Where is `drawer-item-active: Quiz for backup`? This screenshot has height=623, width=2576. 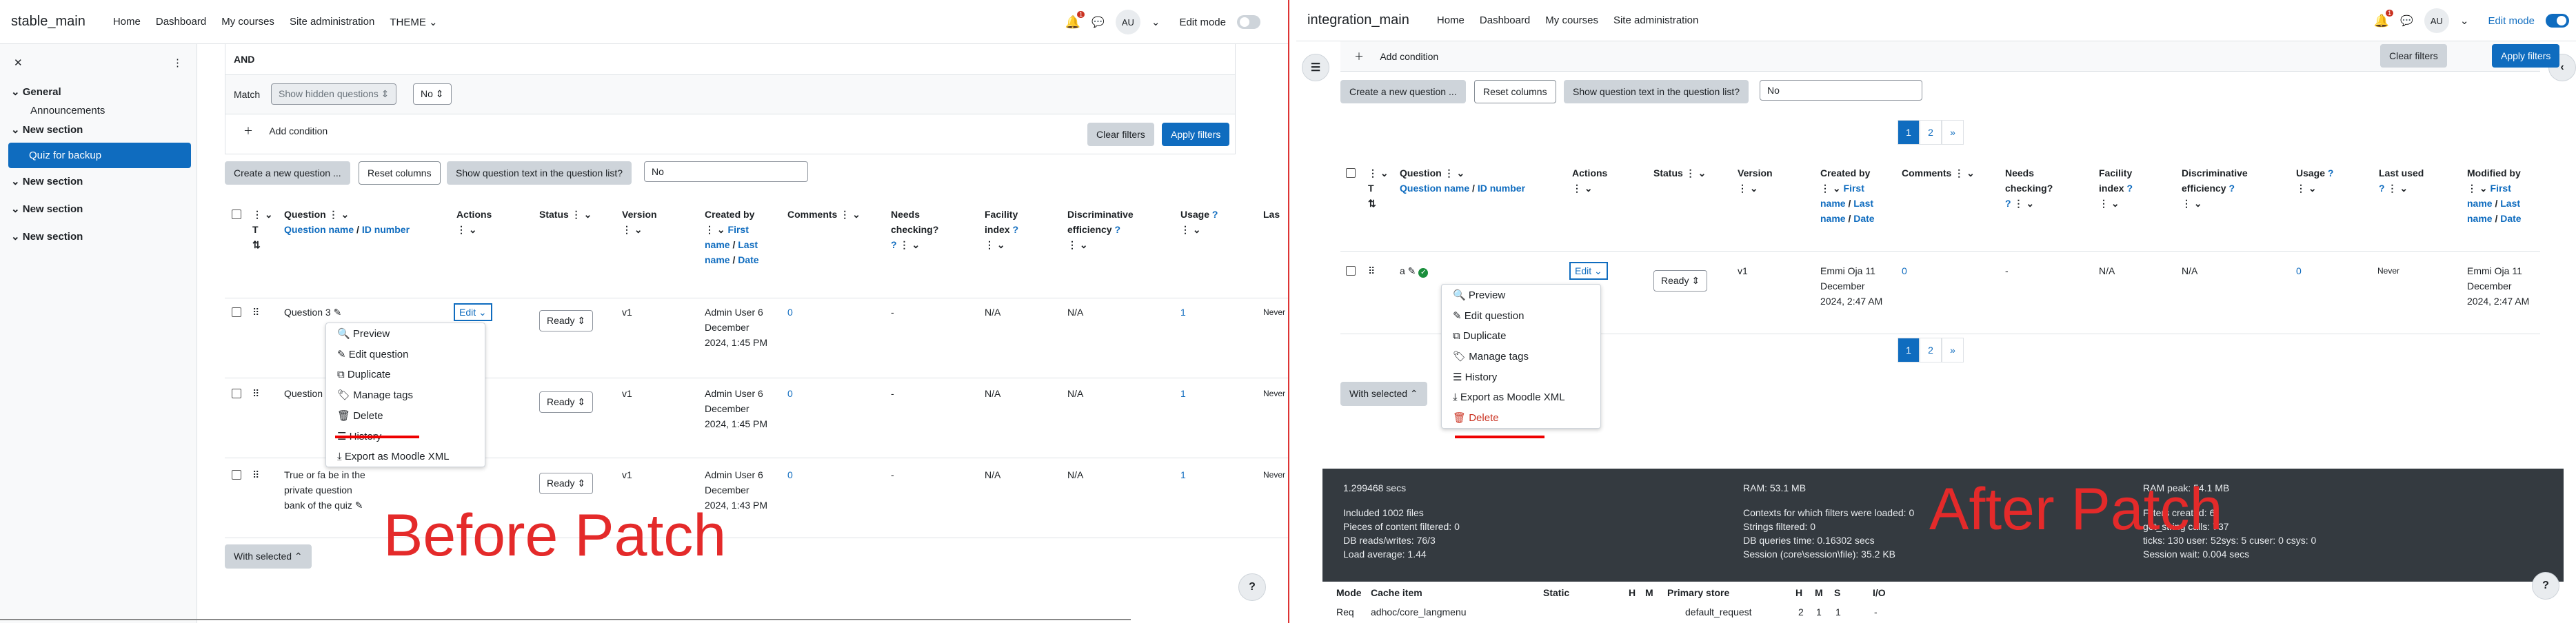
drawer-item-active: Quiz for backup is located at coordinates (99, 156).